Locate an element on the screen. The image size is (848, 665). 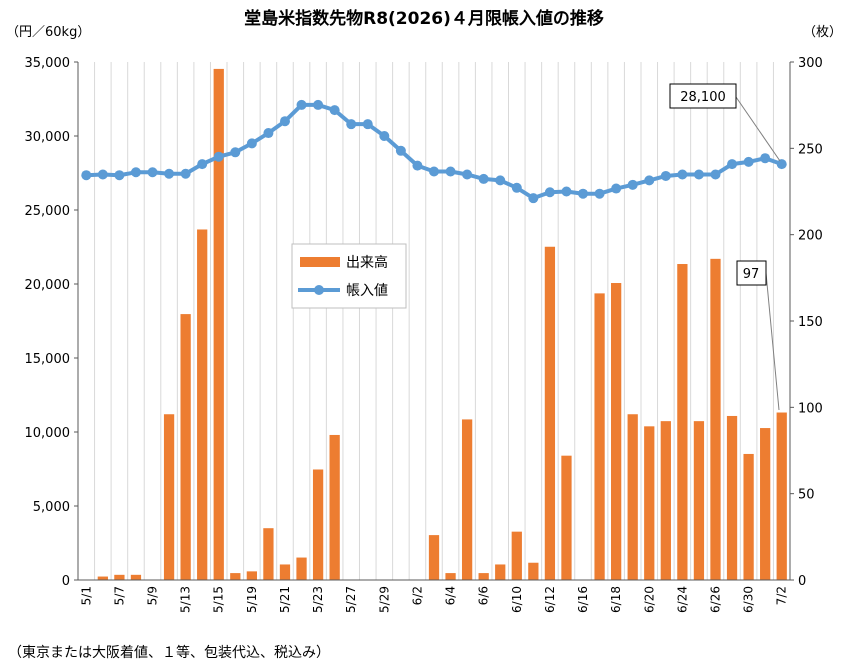
x-tick-label: 6/2 is located at coordinates (417, 595).